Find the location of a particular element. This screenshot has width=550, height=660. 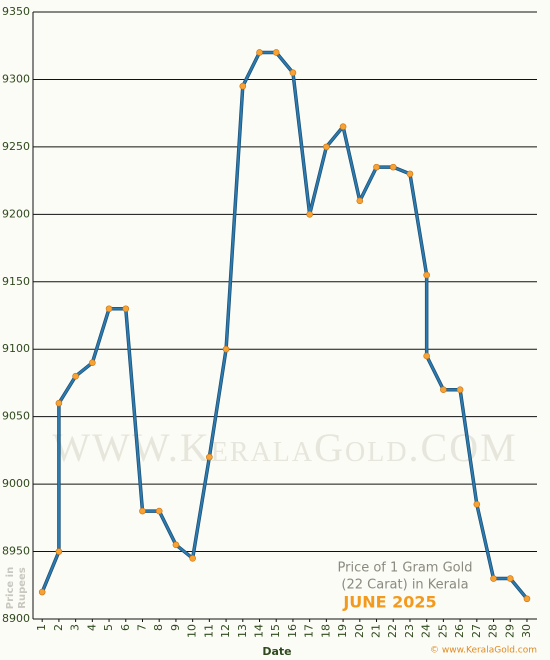

y-tick-label: 9200 is located at coordinates (16, 213).